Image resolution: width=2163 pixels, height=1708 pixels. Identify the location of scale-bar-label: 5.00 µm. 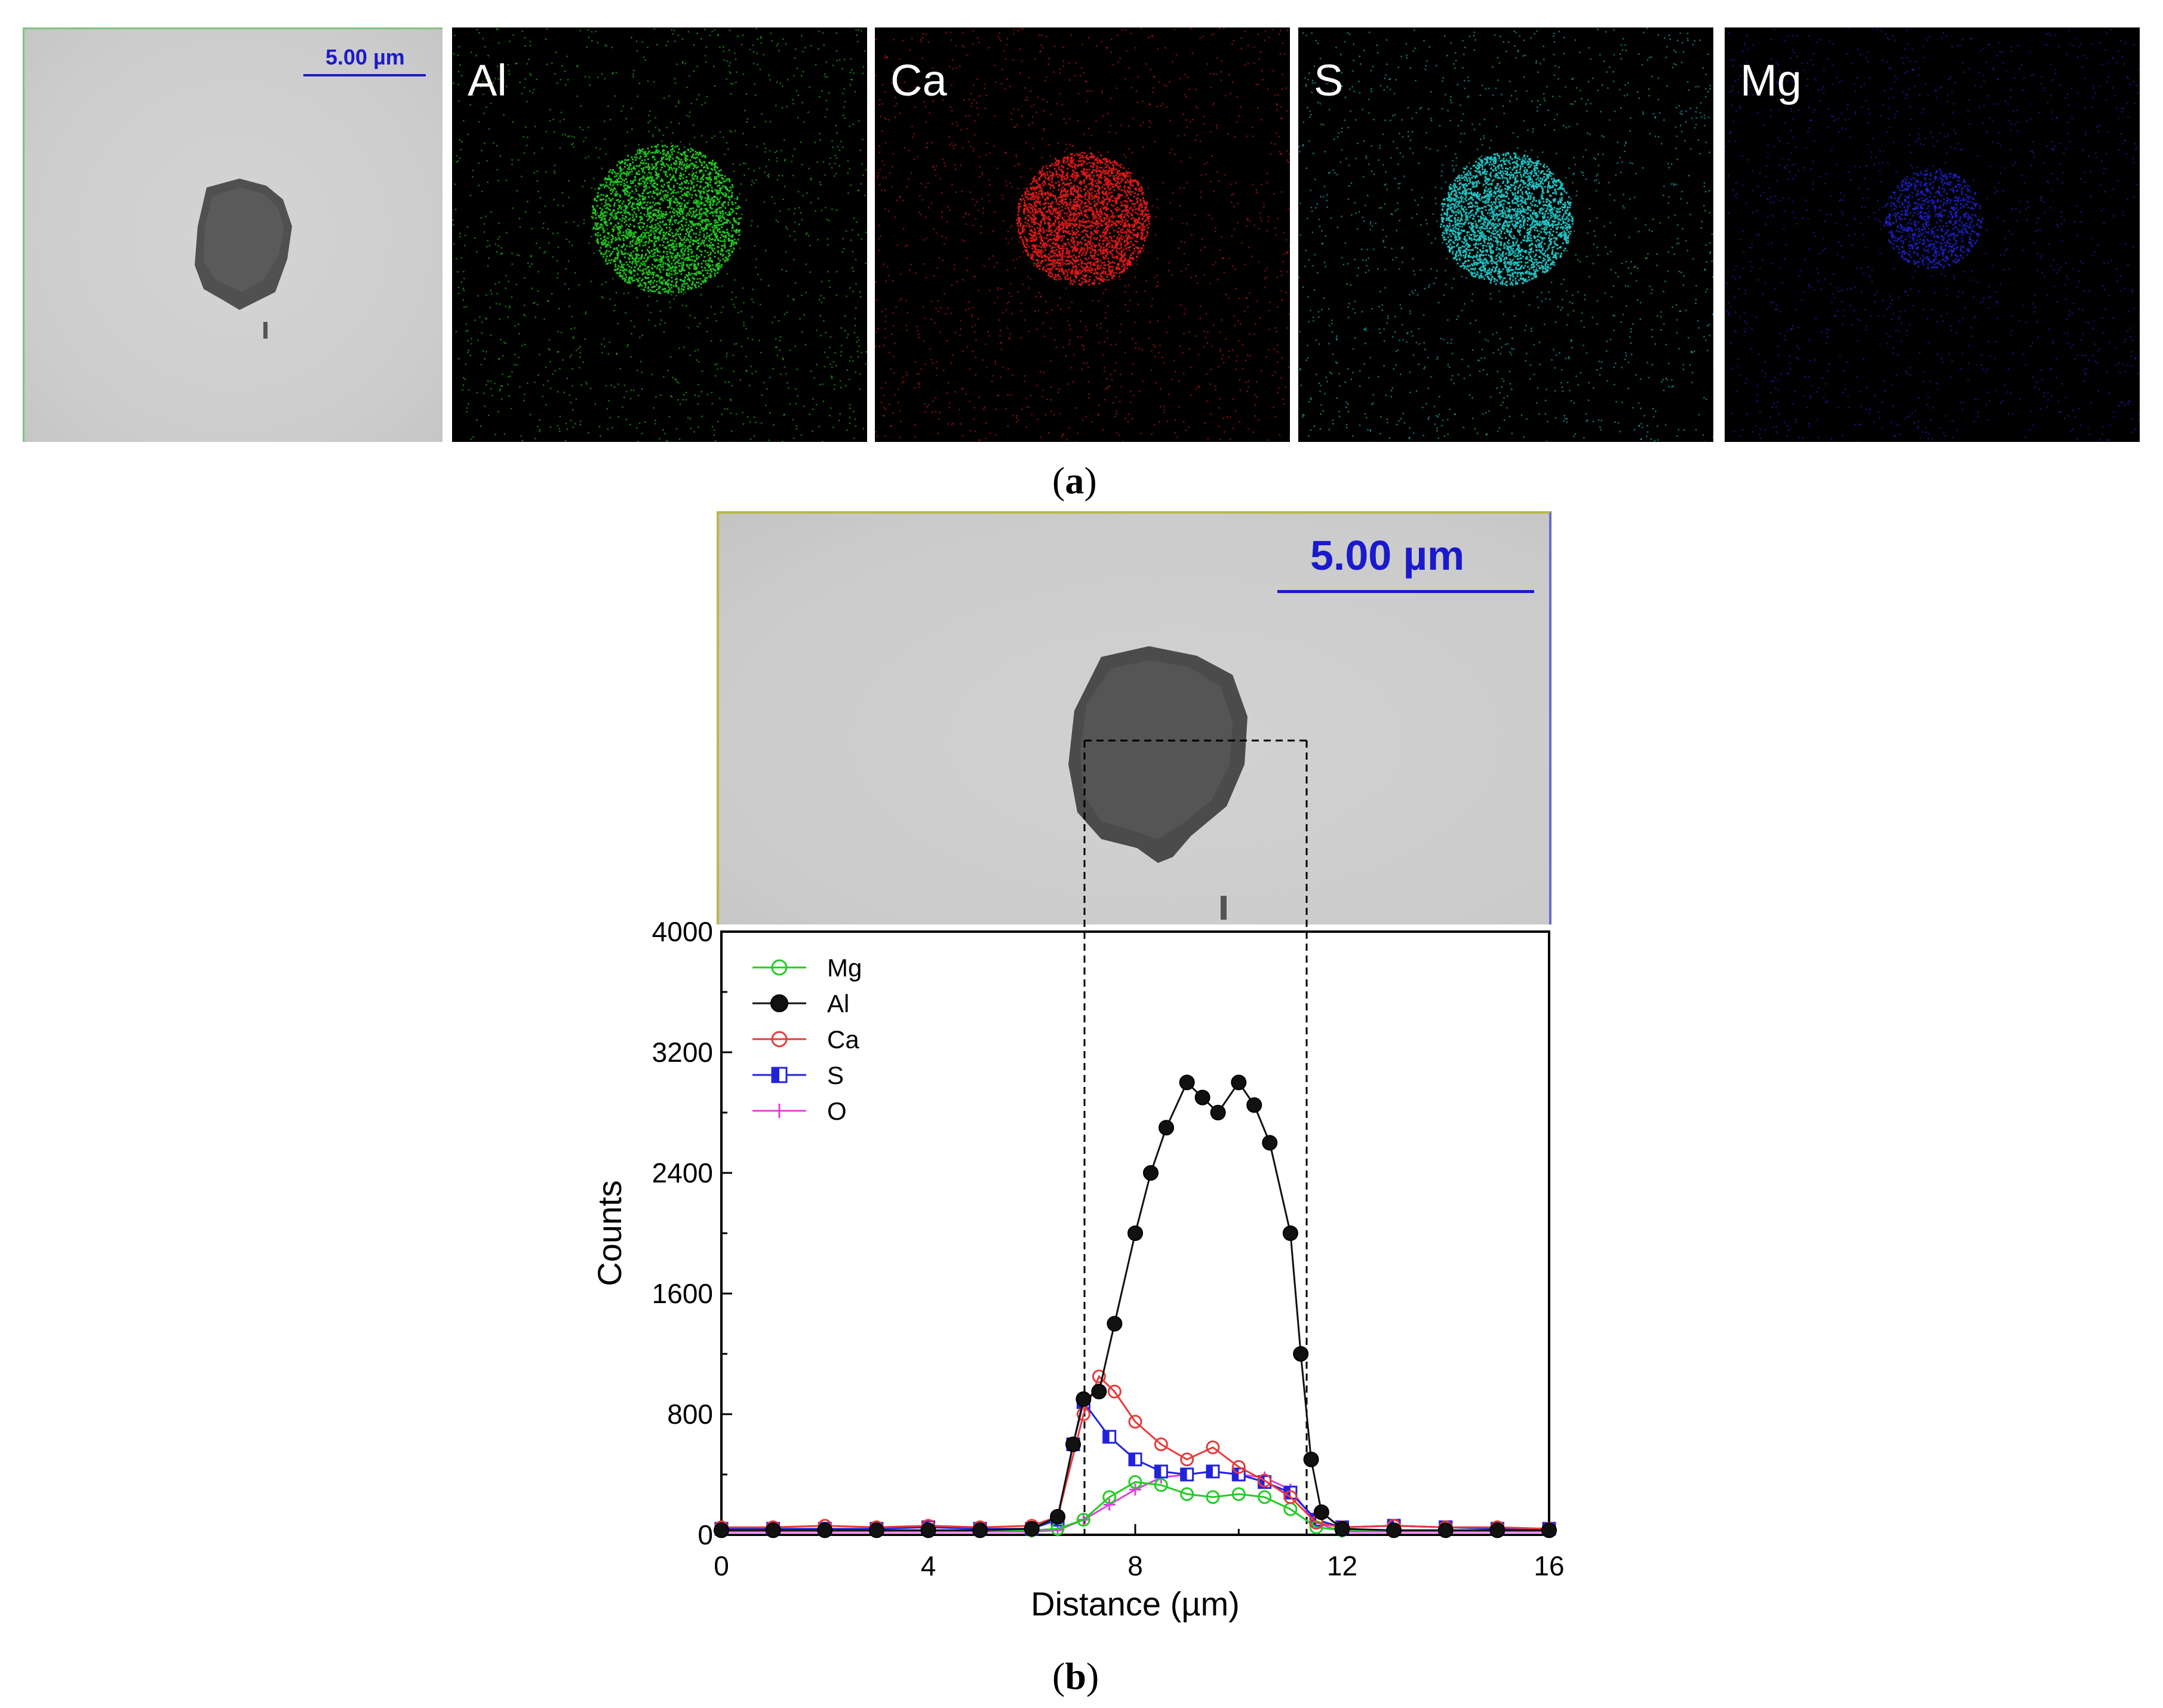
(365, 57).